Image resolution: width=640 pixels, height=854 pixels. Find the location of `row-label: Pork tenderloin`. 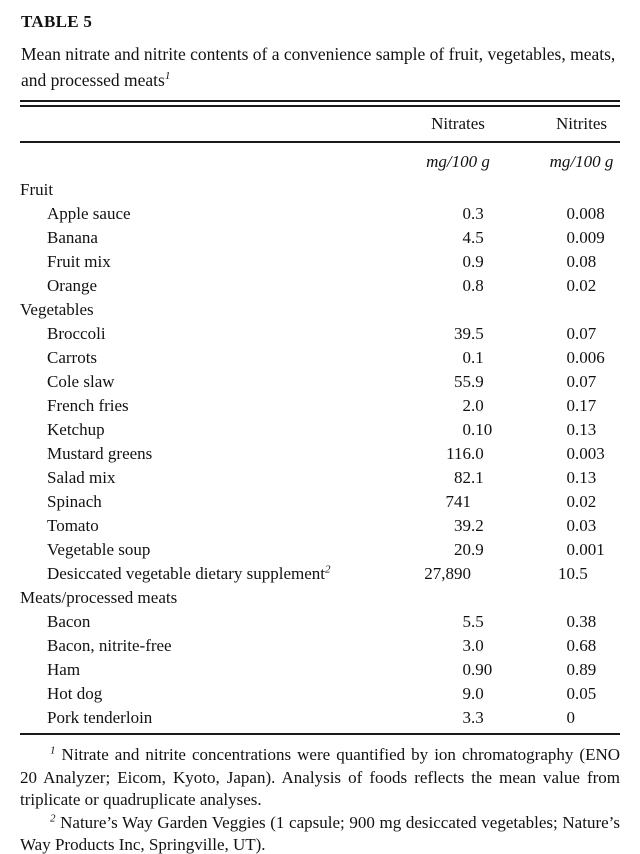

row-label: Pork tenderloin is located at coordinates (100, 717).